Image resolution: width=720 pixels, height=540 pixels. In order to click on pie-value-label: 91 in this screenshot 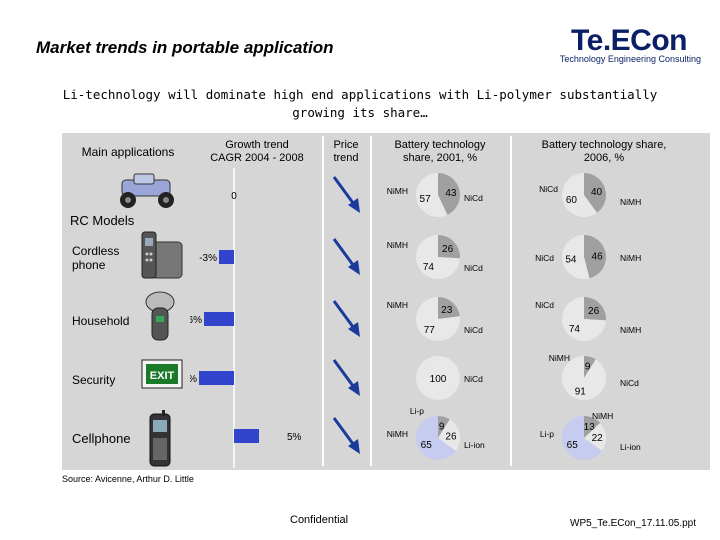, I will do `click(581, 392)`.